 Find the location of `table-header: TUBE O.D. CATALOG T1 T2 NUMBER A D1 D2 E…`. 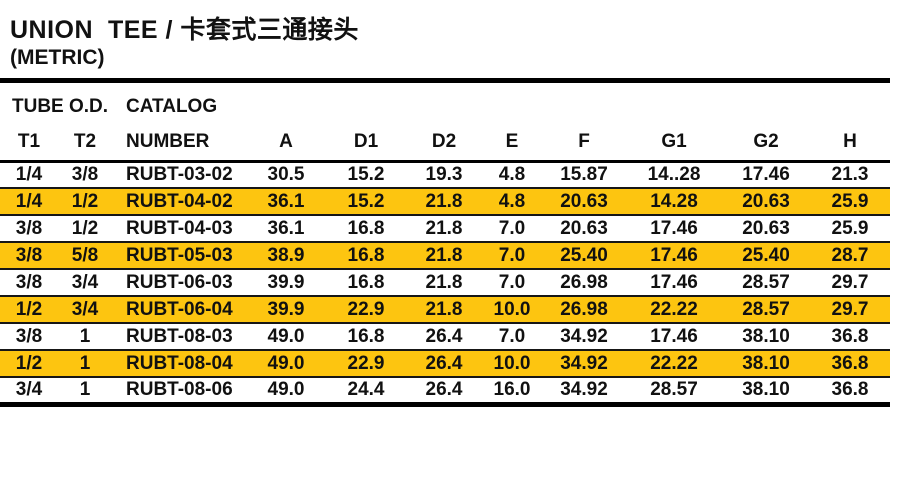

table-header: TUBE O.D. CATALOG T1 T2 NUMBER A D1 D2 E… is located at coordinates (445, 126).